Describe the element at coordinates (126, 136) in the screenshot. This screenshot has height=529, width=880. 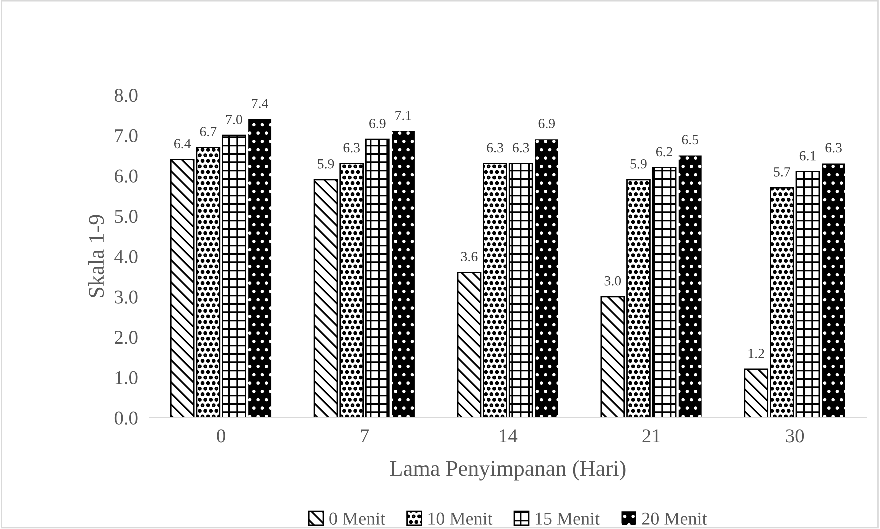
I see `y-tick-label: 7.0` at that location.